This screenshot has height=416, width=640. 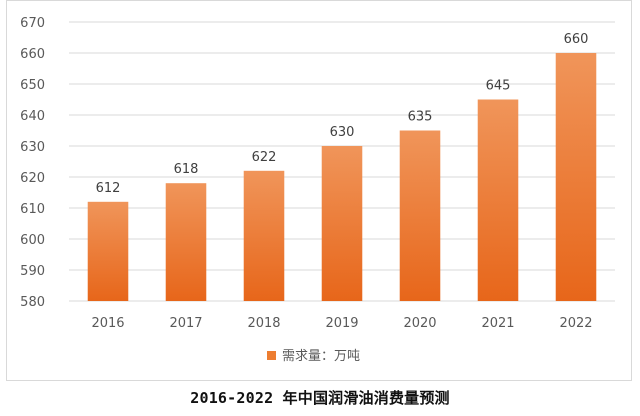 I want to click on legend-label: 需求量：万吨, so click(x=321, y=356).